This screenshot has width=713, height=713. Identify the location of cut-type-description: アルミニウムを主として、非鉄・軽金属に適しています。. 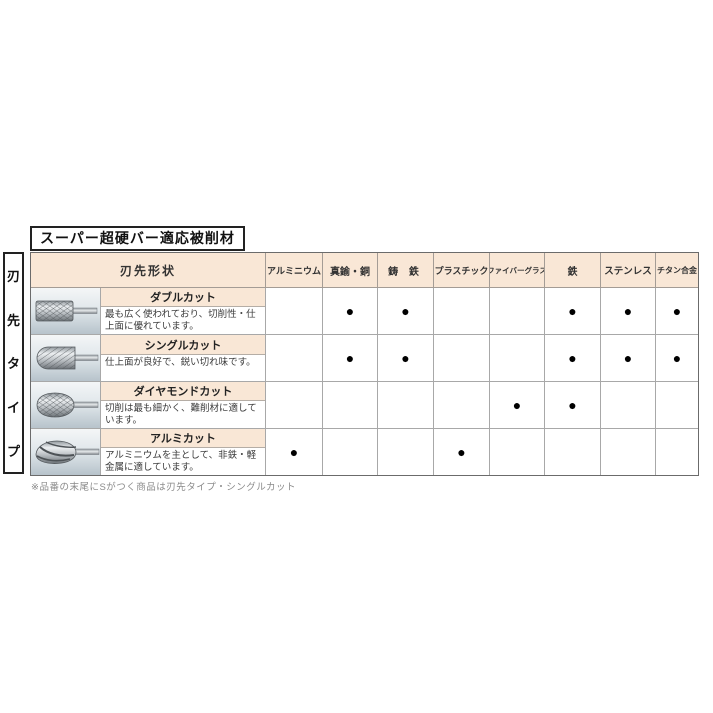
(181, 461).